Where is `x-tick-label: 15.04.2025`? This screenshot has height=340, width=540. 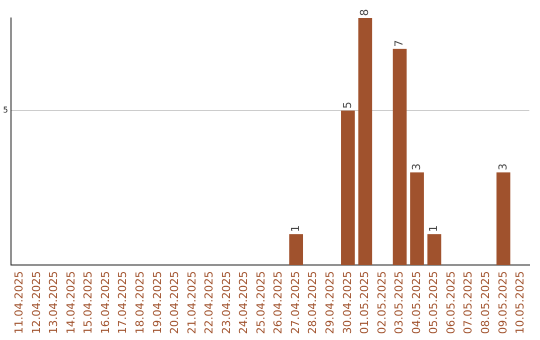
x-tick-label: 15.04.2025 is located at coordinates (88, 302).